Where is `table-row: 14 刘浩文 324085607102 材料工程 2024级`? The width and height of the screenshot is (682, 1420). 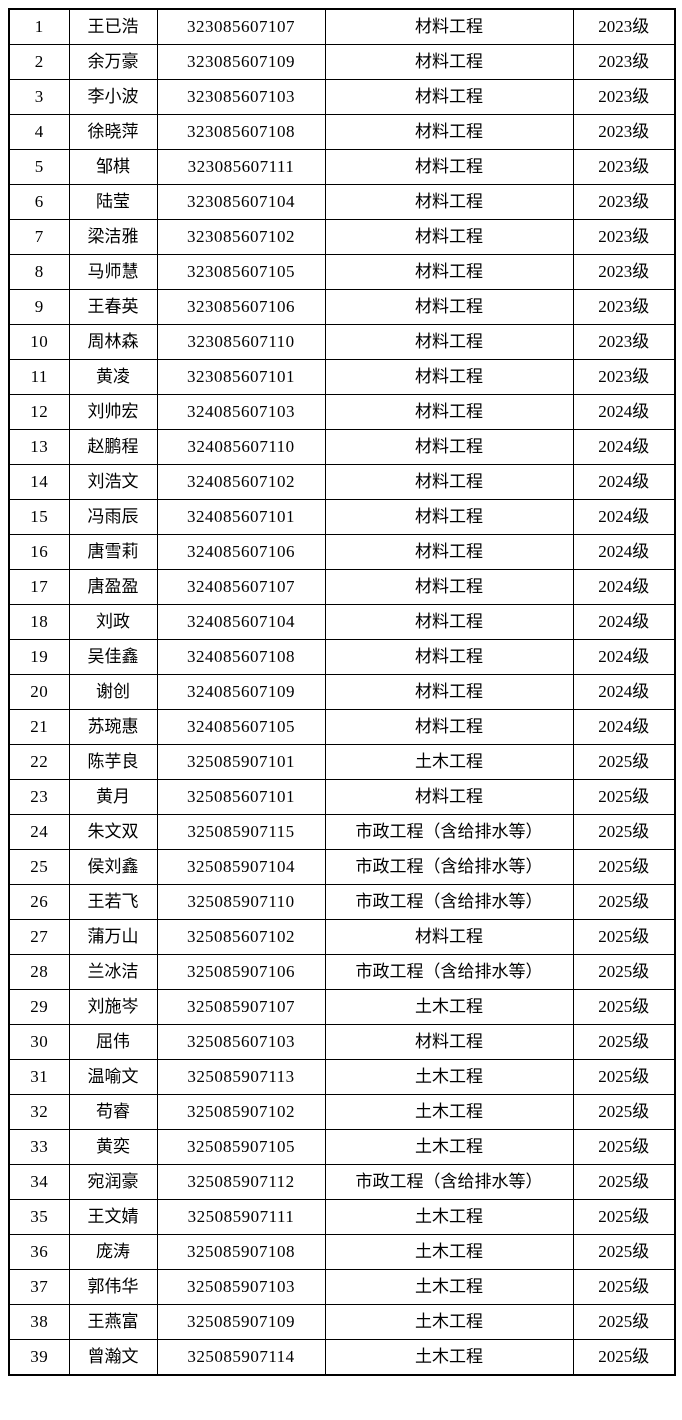
table-row: 14 刘浩文 324085607102 材料工程 2024级 is located at coordinates (342, 482).